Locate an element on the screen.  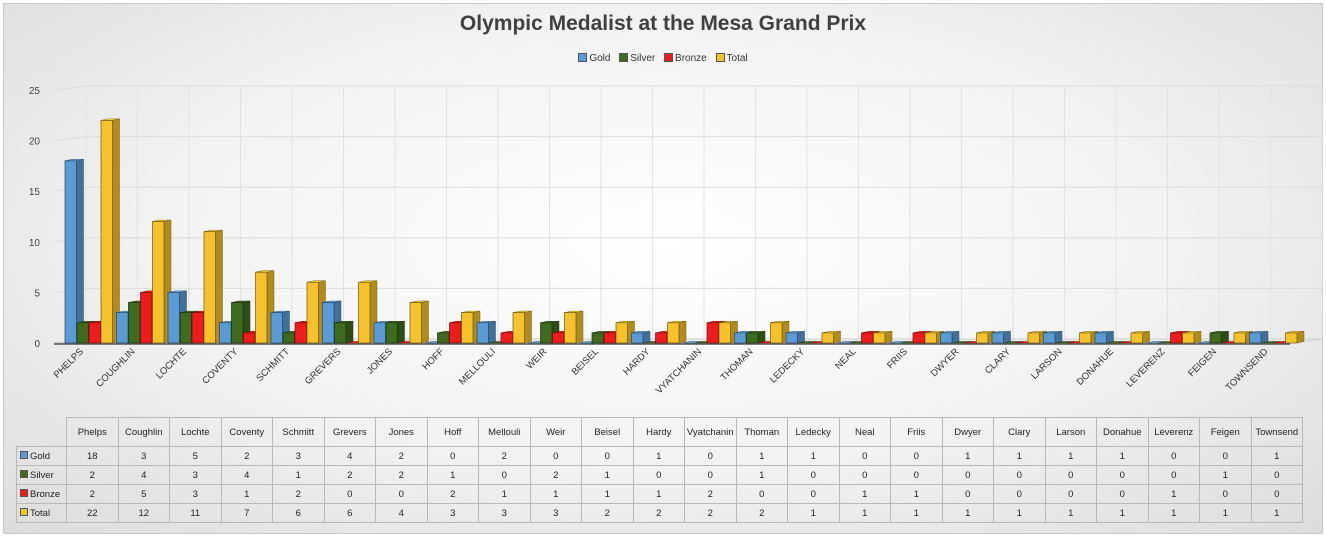
x-tick-label: LEDECKY is located at coordinates (788, 366).